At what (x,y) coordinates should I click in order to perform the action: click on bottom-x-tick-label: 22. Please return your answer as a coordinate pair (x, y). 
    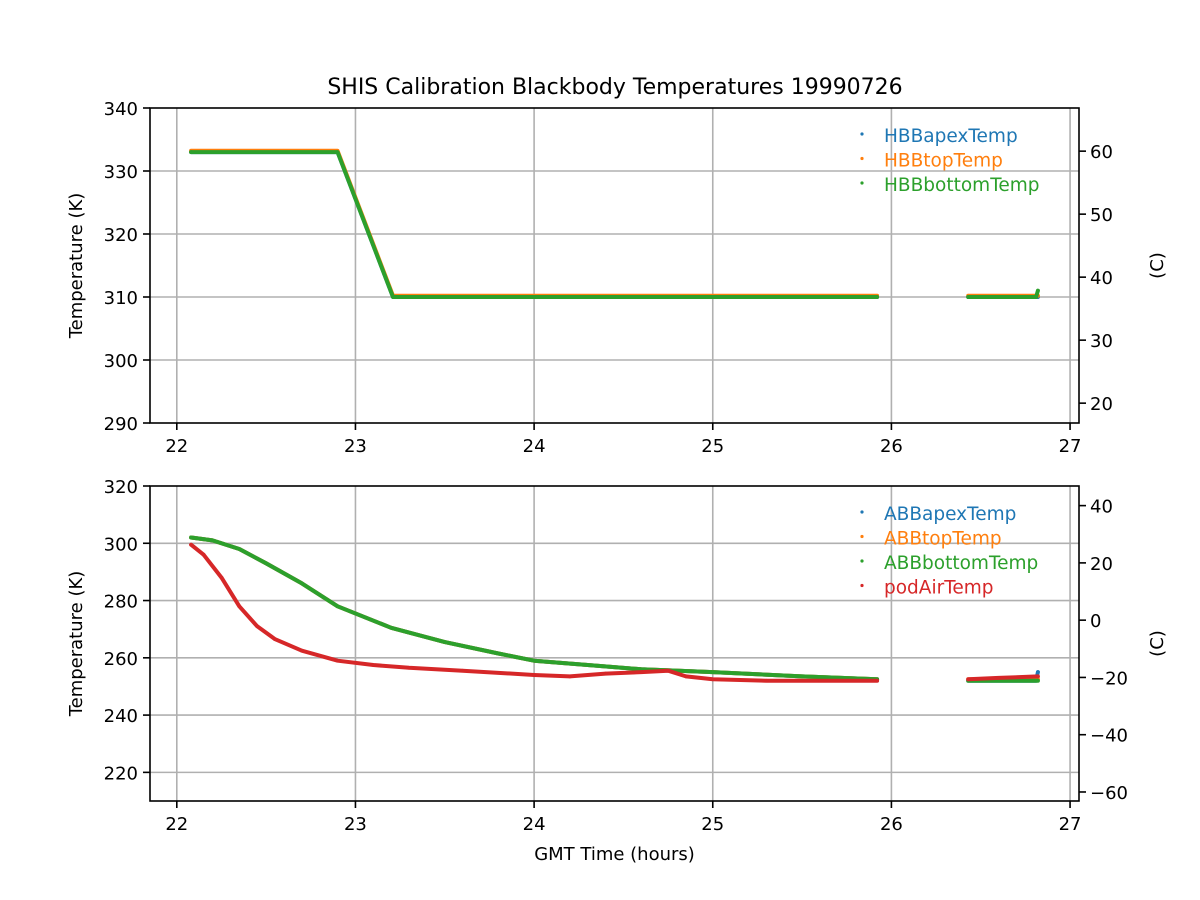
    Looking at the image, I should click on (176, 824).